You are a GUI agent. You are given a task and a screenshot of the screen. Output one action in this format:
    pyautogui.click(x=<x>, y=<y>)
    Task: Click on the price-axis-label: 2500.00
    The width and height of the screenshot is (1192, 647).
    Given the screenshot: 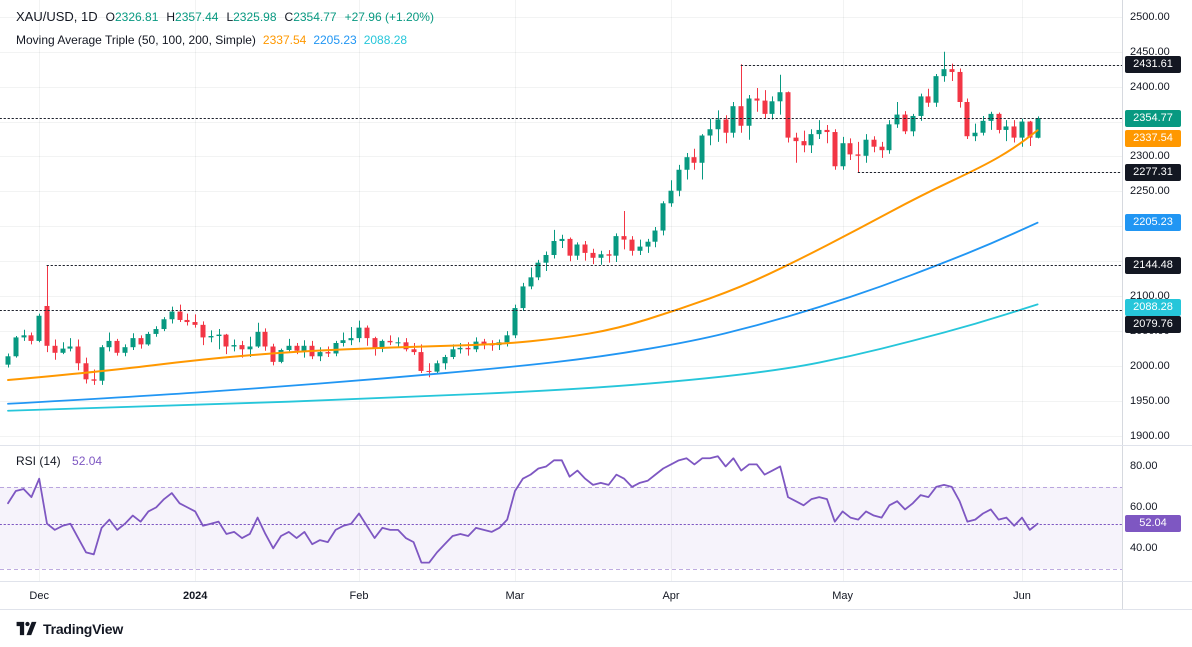 What is the action you would take?
    pyautogui.click(x=1150, y=16)
    